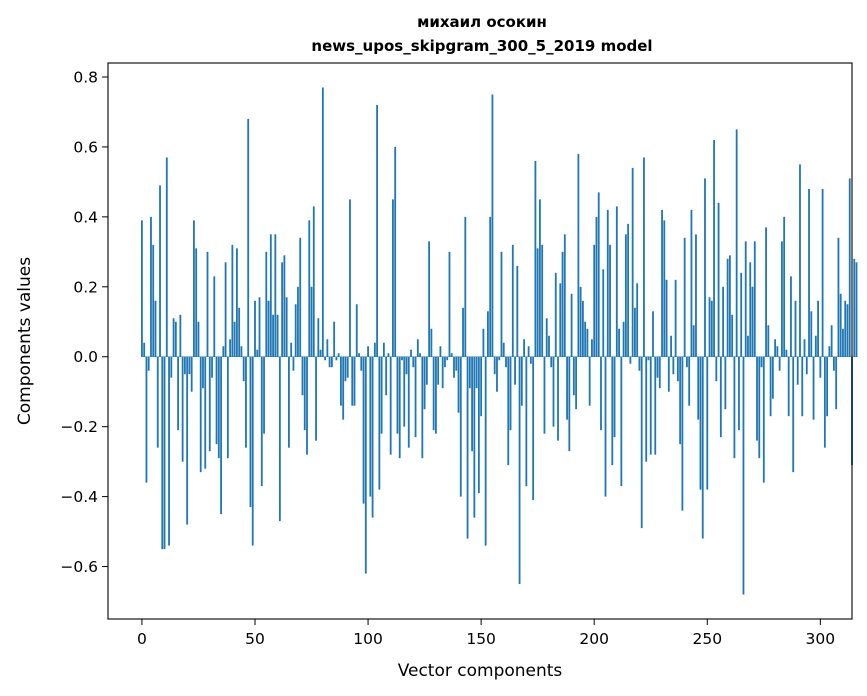 The height and width of the screenshot is (696, 867). Describe the element at coordinates (368, 639) in the screenshot. I see `x-tick-label: 100` at that location.